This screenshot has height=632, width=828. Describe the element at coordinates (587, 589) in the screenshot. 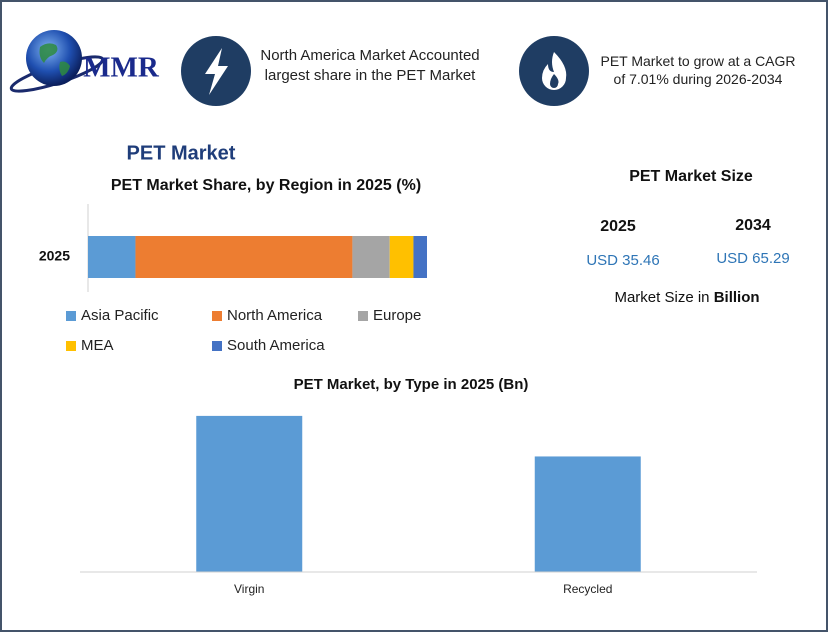

I see `x-tick-label: Recycled` at that location.